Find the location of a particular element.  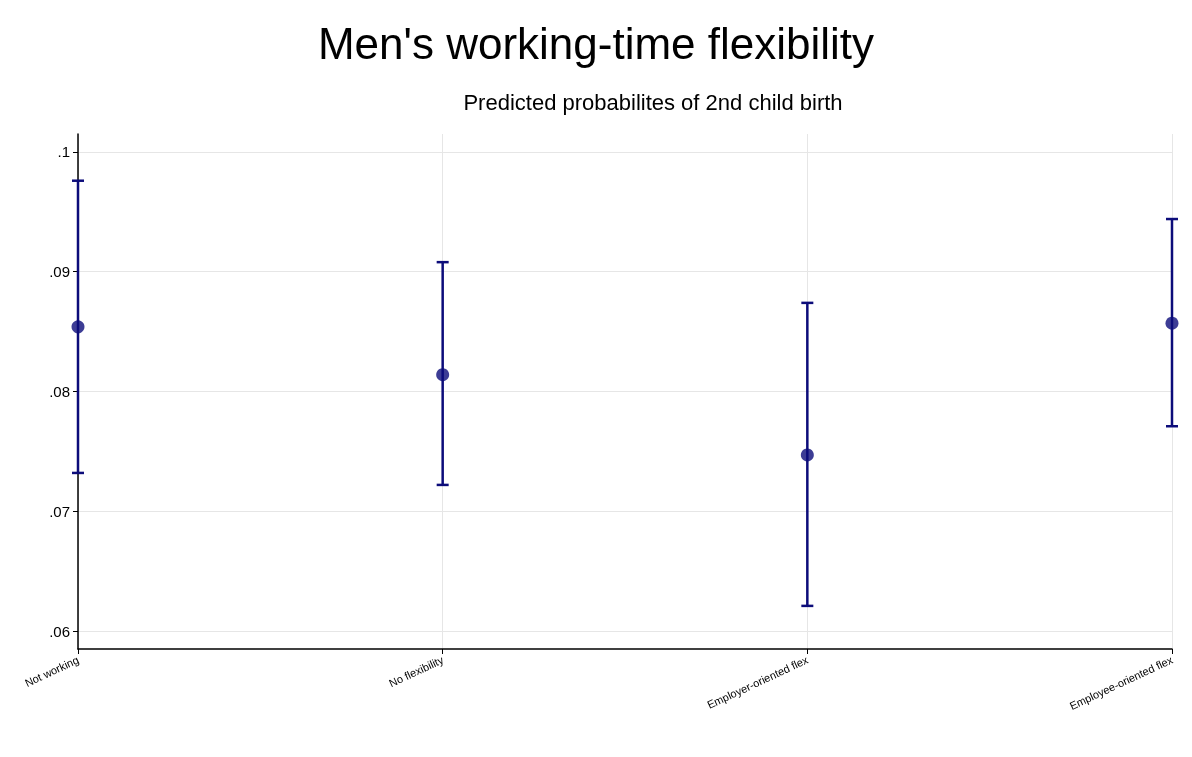

chart-subtitle: Predicted probabilites of 2nd child birth is located at coordinates (653, 102).